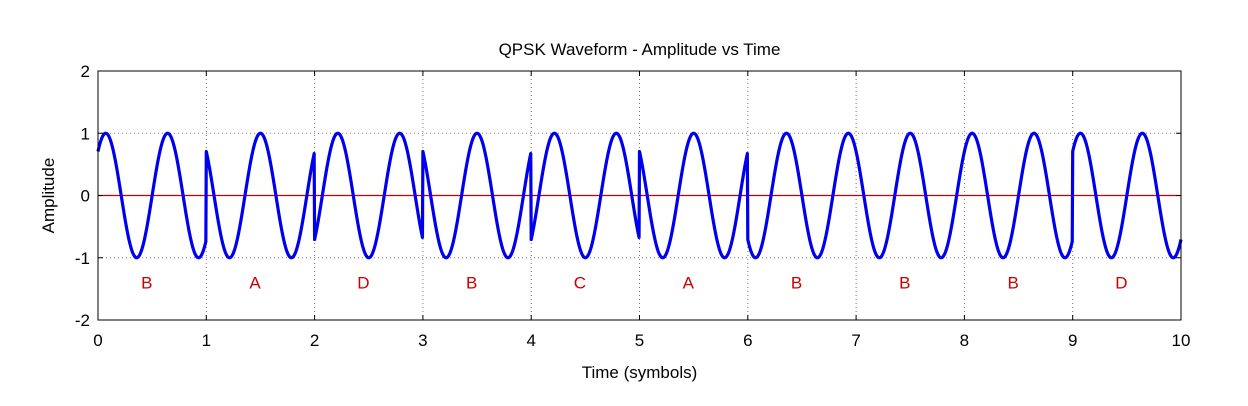 The image size is (1248, 406). What do you see at coordinates (206, 340) in the screenshot?
I see `x-tick-label: 1` at bounding box center [206, 340].